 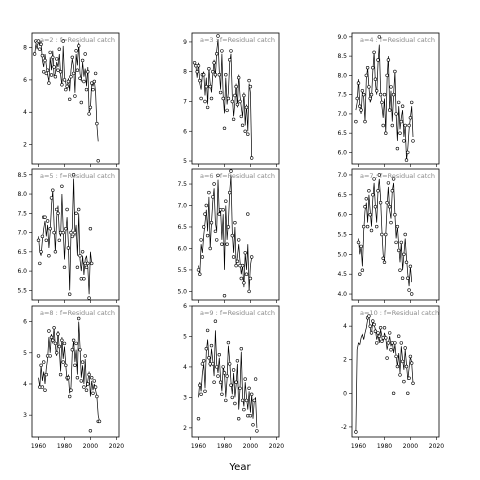 What do you see at coordinates (395, 371) in the screenshot?
I see `panel-9-frame` at bounding box center [395, 371].